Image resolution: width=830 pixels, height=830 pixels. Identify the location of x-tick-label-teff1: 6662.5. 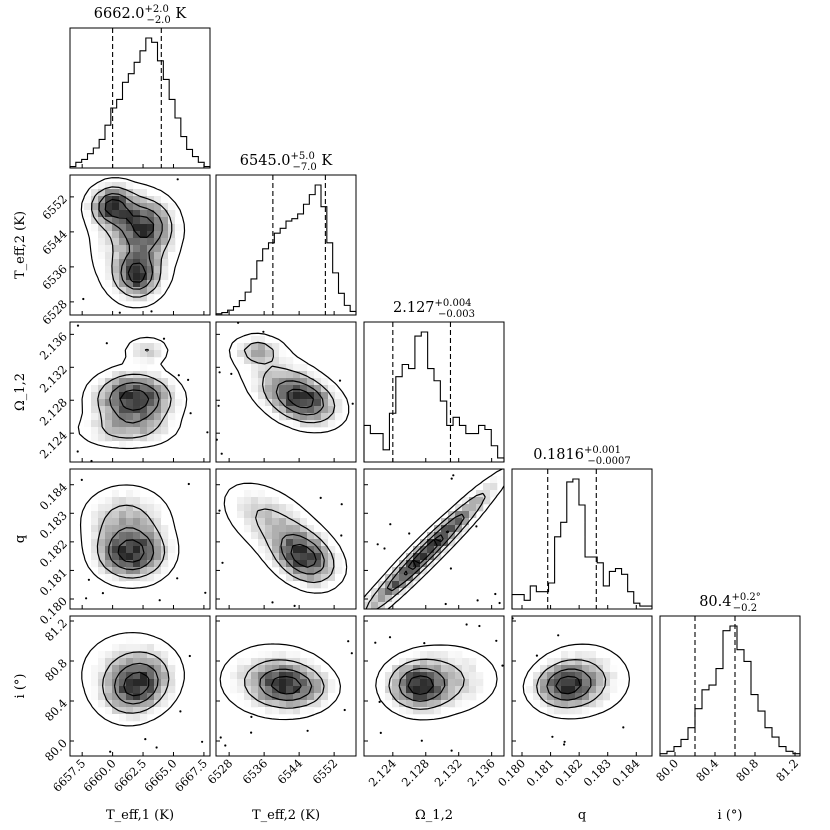
(130, 775).